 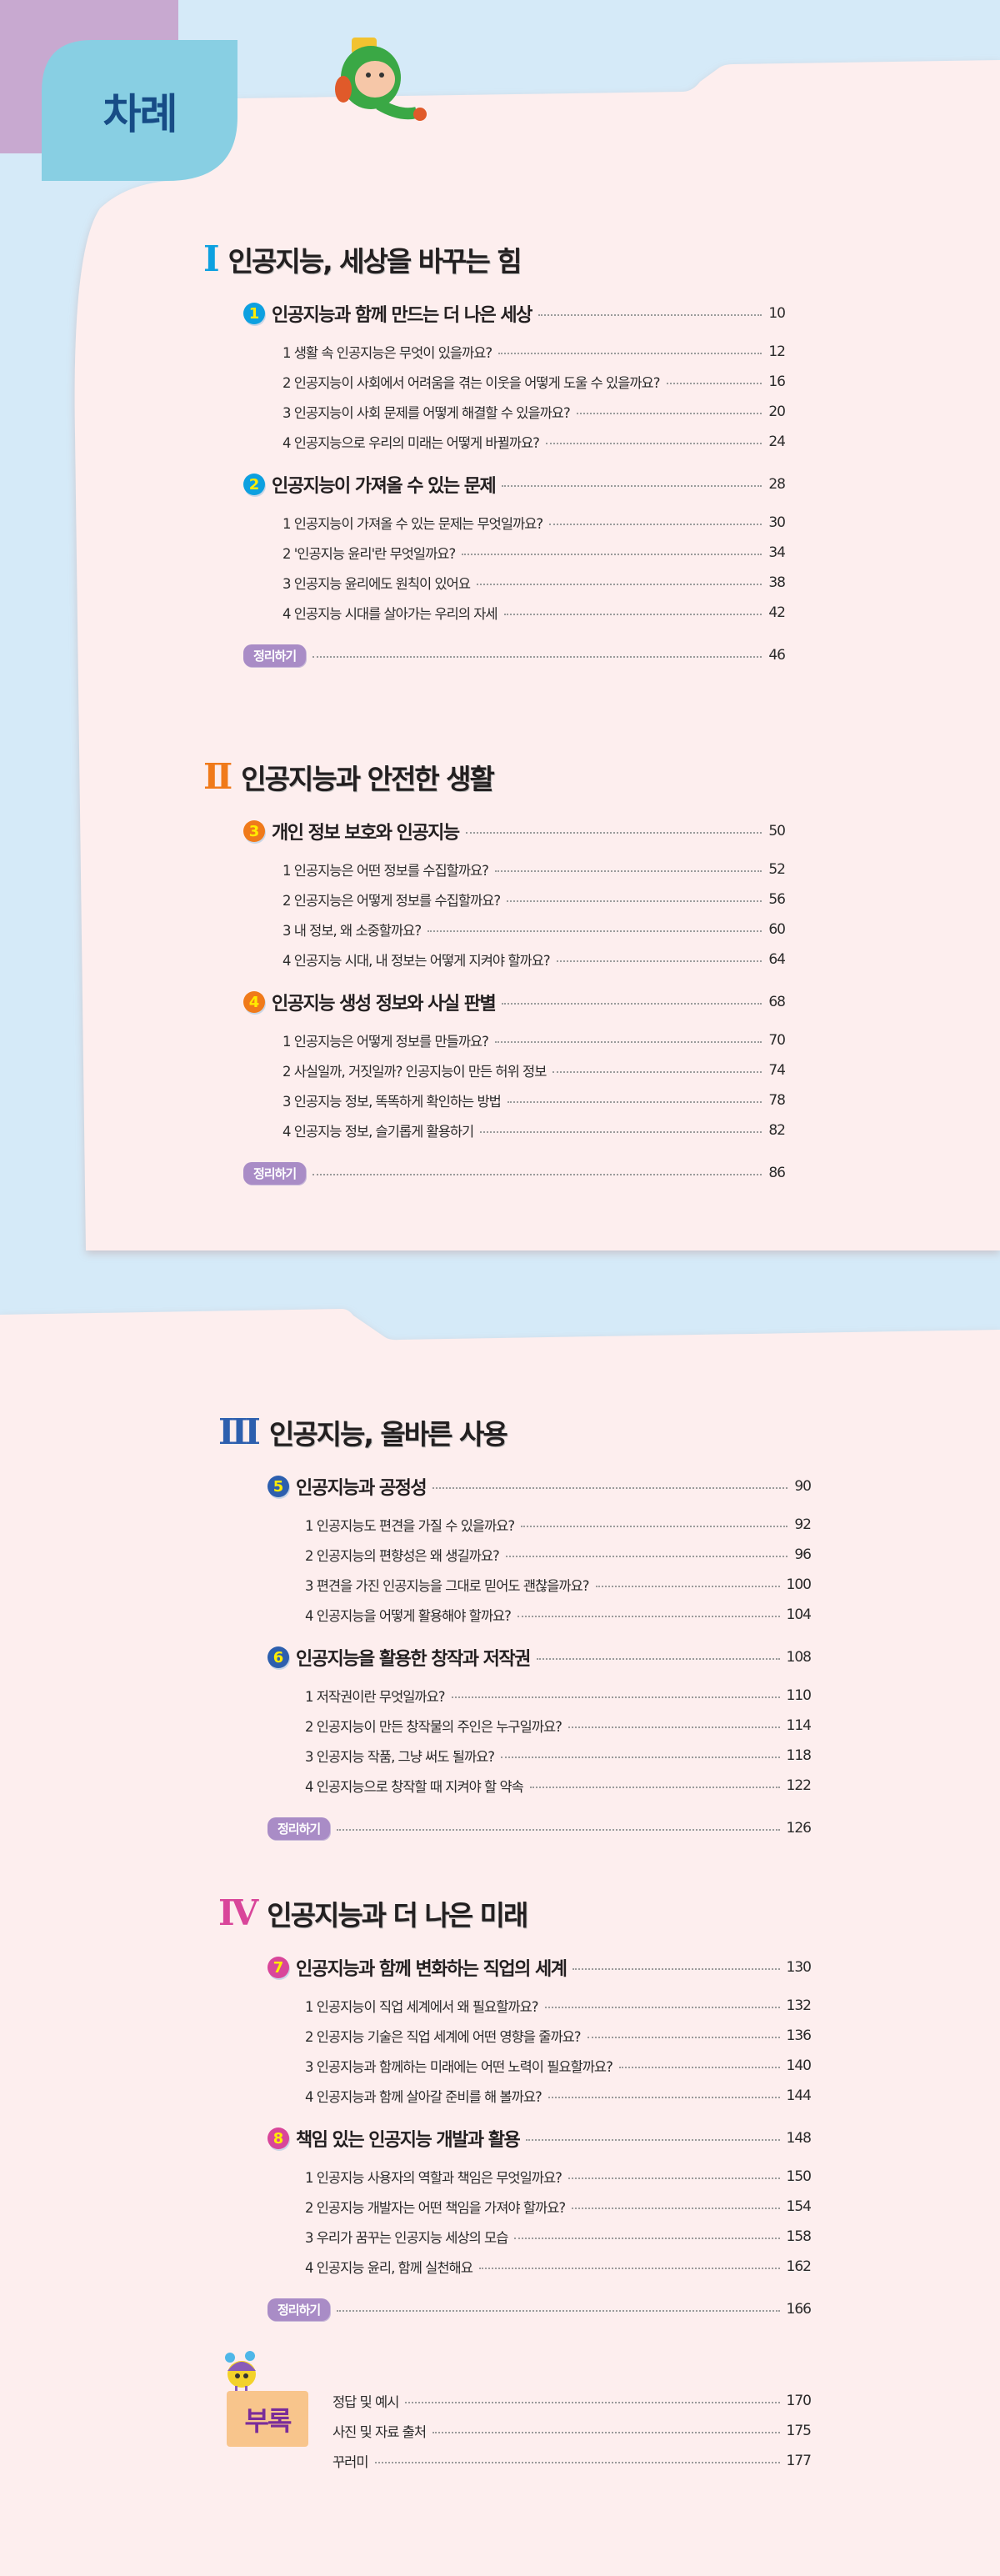 I want to click on item-title: 1 인공지능은 어떻게 정보를 만들까요?, so click(x=385, y=1042).